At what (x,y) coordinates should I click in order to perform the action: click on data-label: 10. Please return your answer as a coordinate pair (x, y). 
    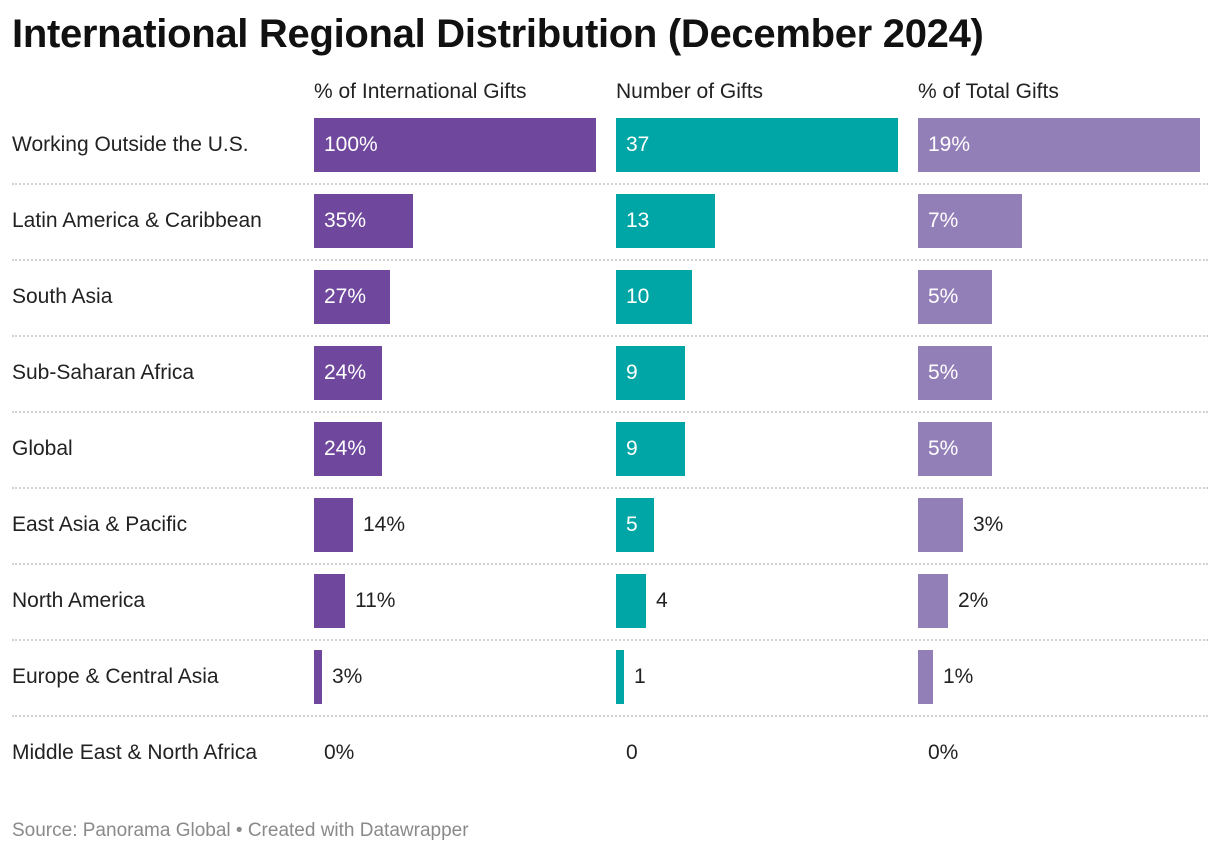
    Looking at the image, I should click on (638, 296).